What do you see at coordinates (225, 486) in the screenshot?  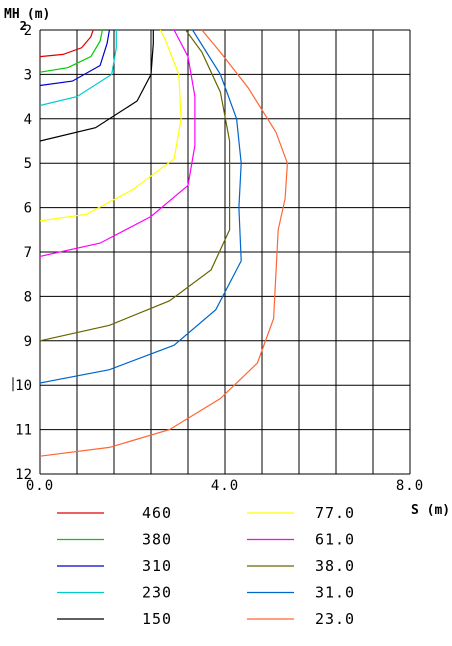 I see `x-tick-label: 4.0` at bounding box center [225, 486].